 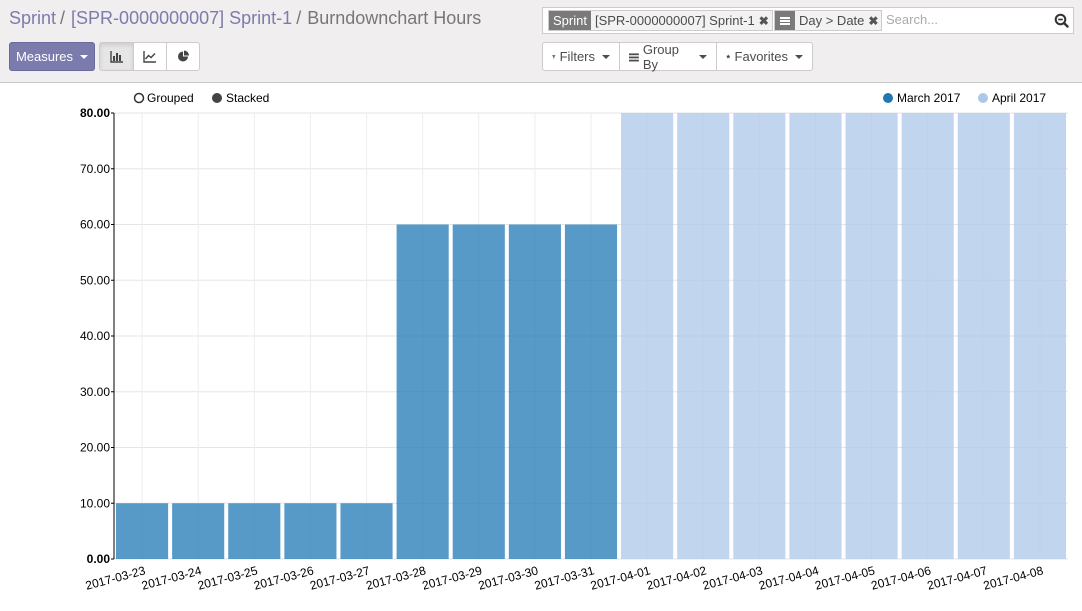 What do you see at coordinates (554, 57) in the screenshot?
I see `filter-icon` at bounding box center [554, 57].